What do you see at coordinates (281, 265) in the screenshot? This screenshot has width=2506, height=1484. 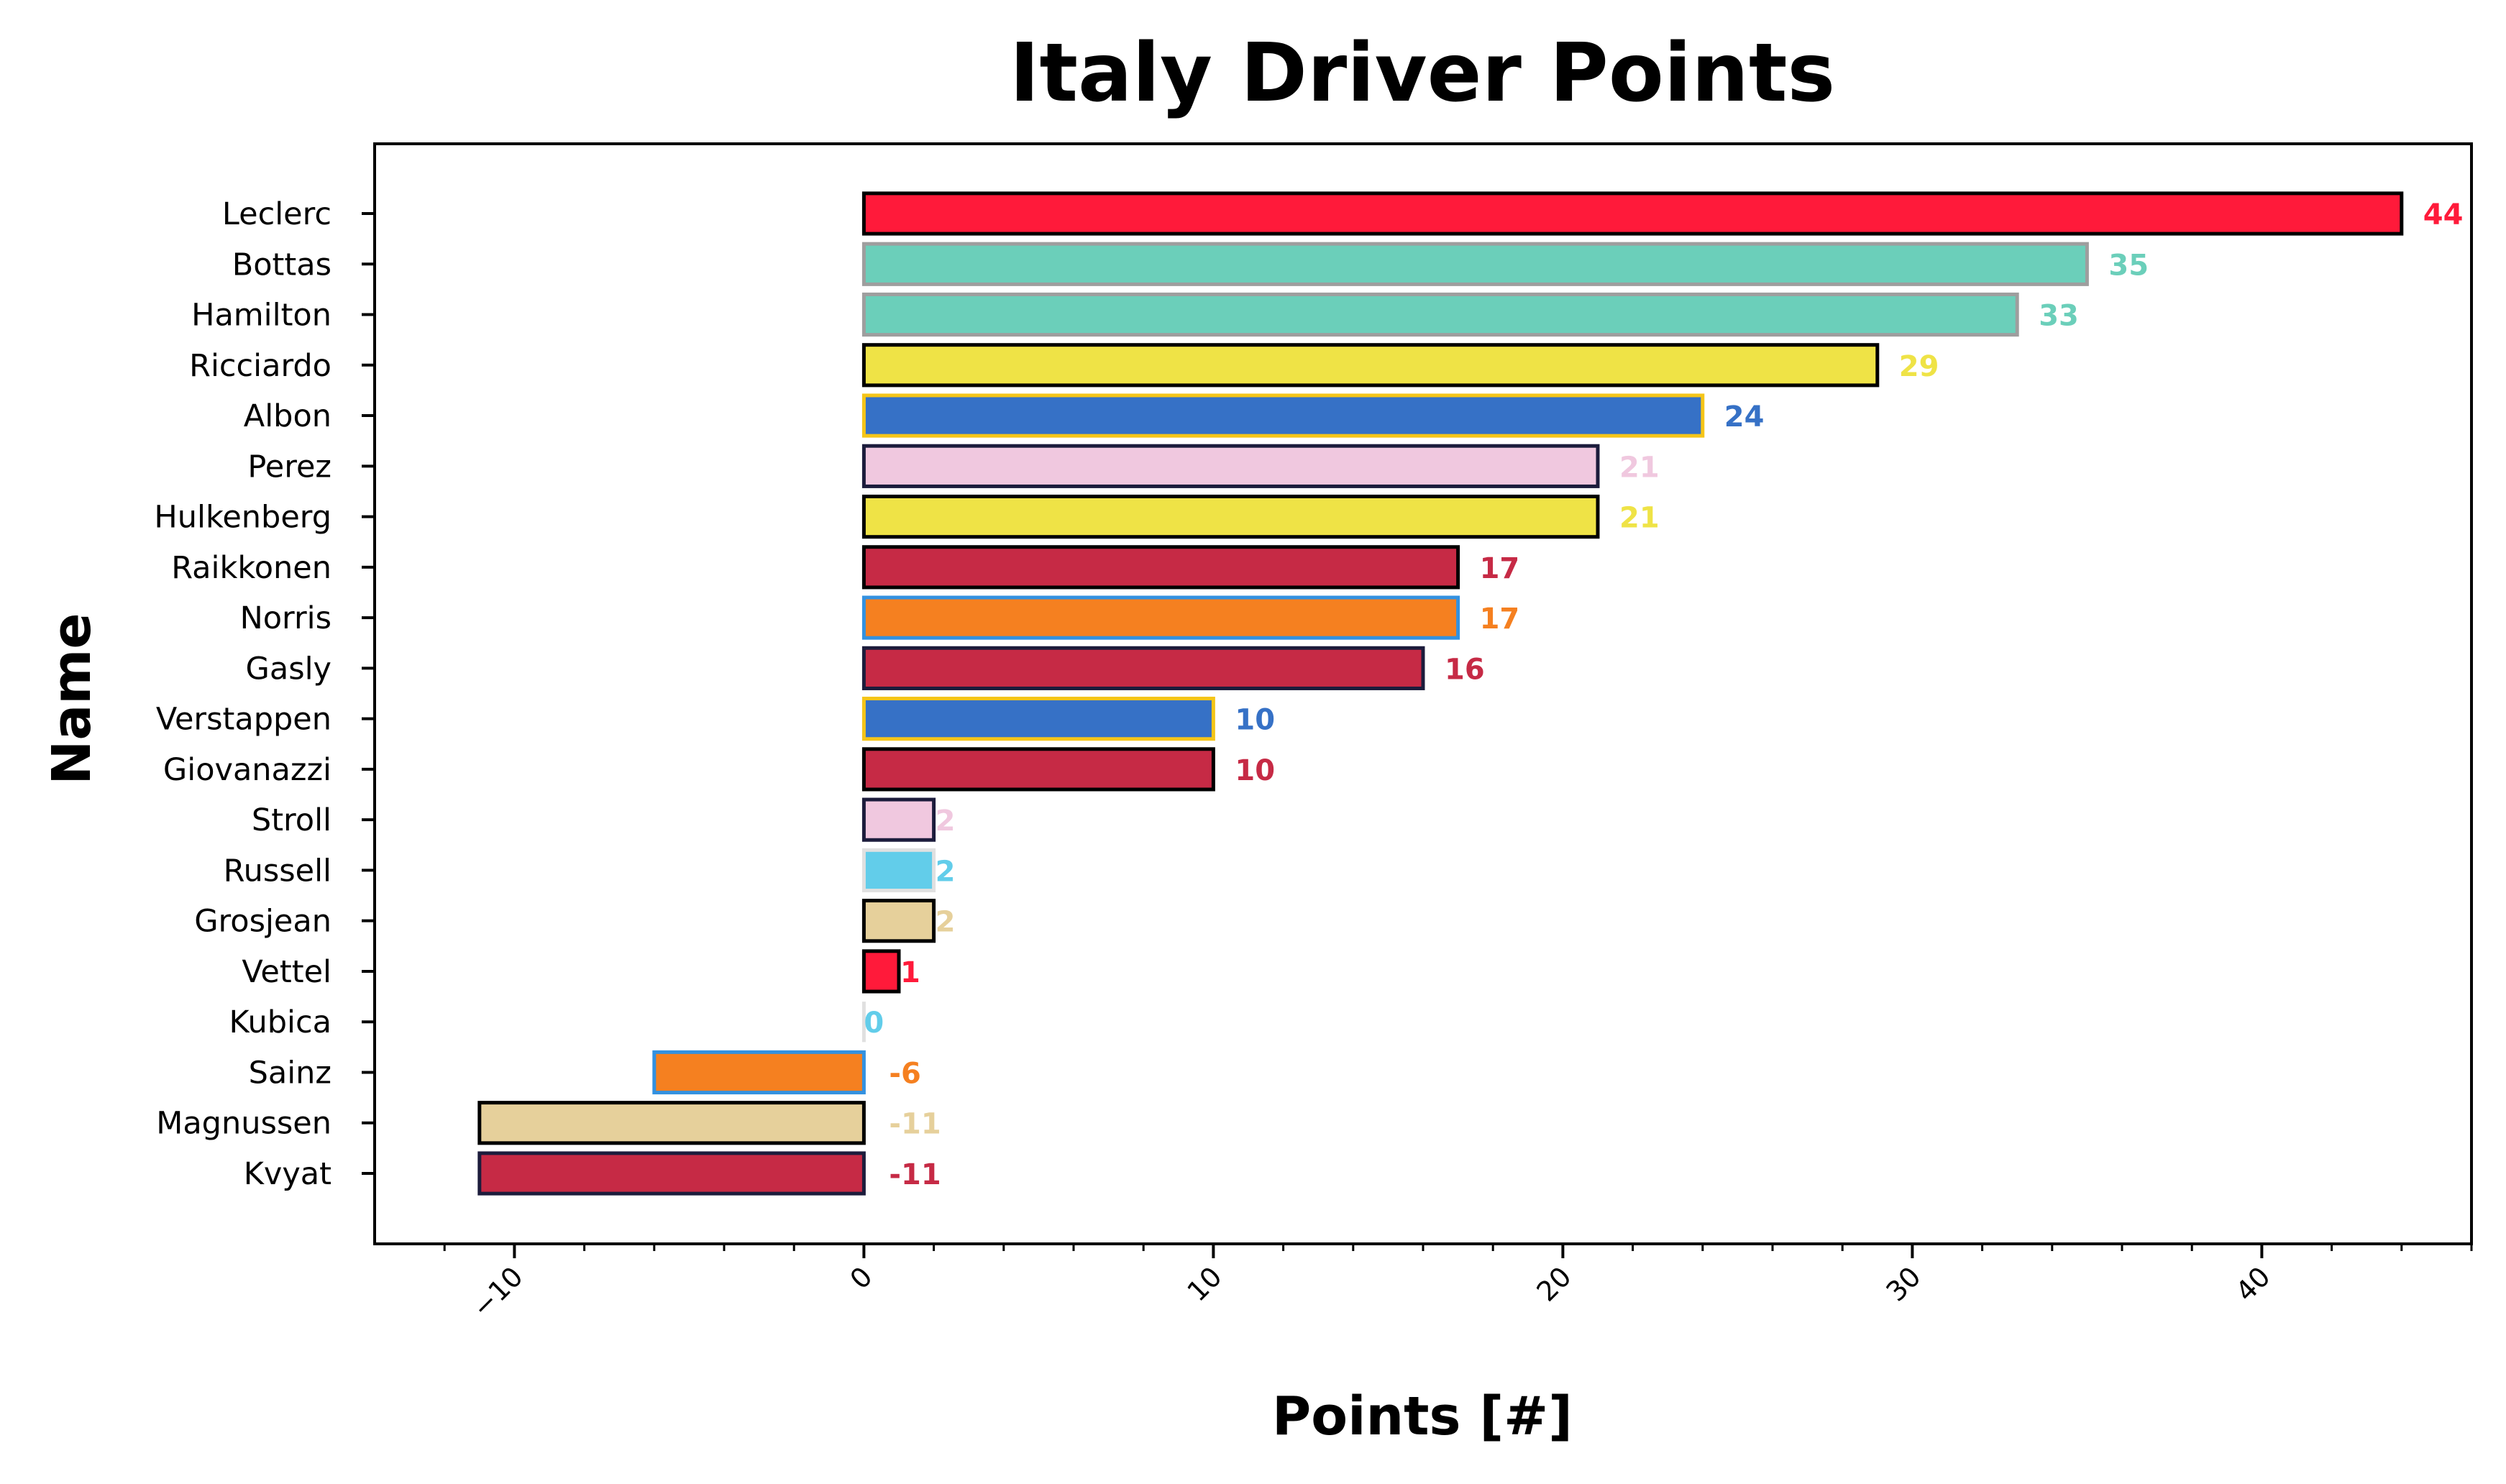 I see `y-tick-label: Bottas` at bounding box center [281, 265].